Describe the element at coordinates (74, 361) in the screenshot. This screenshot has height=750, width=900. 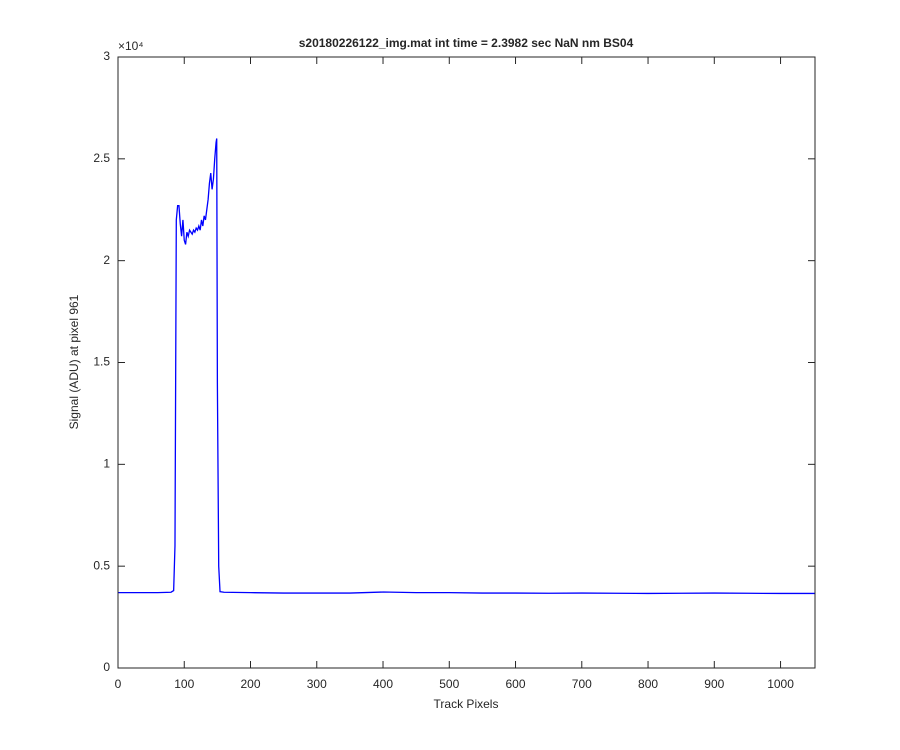
I see `y-axis-label: Signal (ADU) at pixel 961` at that location.